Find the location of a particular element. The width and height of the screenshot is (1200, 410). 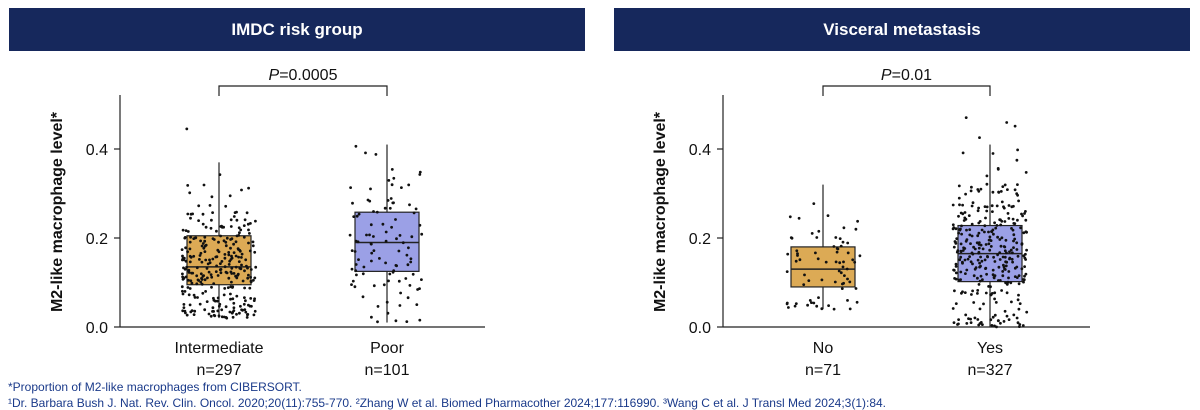

x-category-label: No is located at coordinates (823, 348).